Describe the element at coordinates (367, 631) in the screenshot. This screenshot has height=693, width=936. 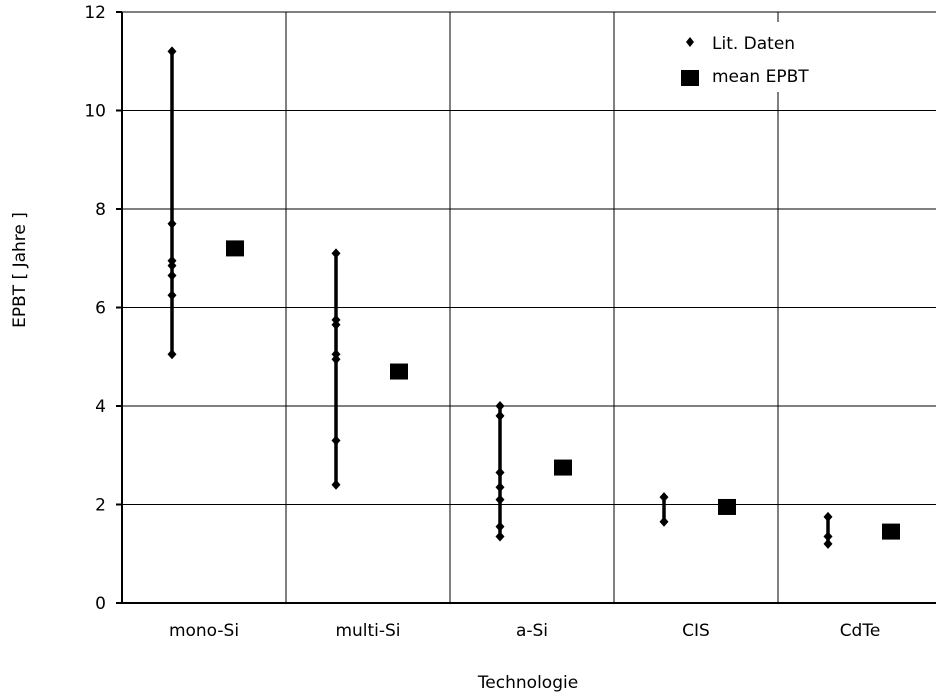
I see `x-tick-label: multi-Si` at that location.